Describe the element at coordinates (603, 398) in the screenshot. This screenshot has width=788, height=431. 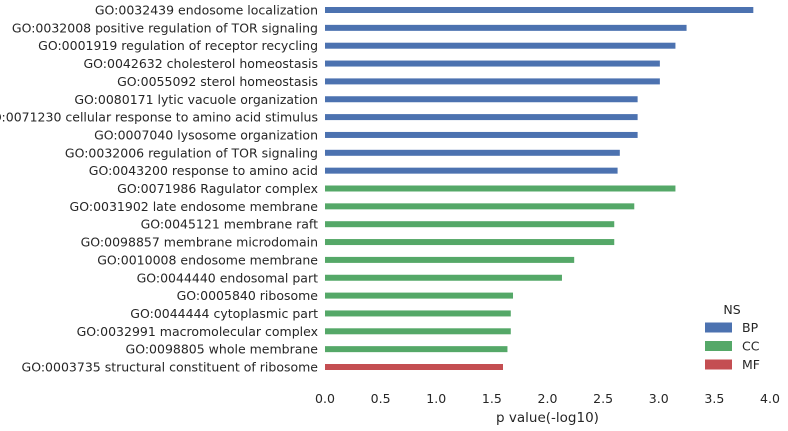
I see `x-tick-label: 2.5` at that location.